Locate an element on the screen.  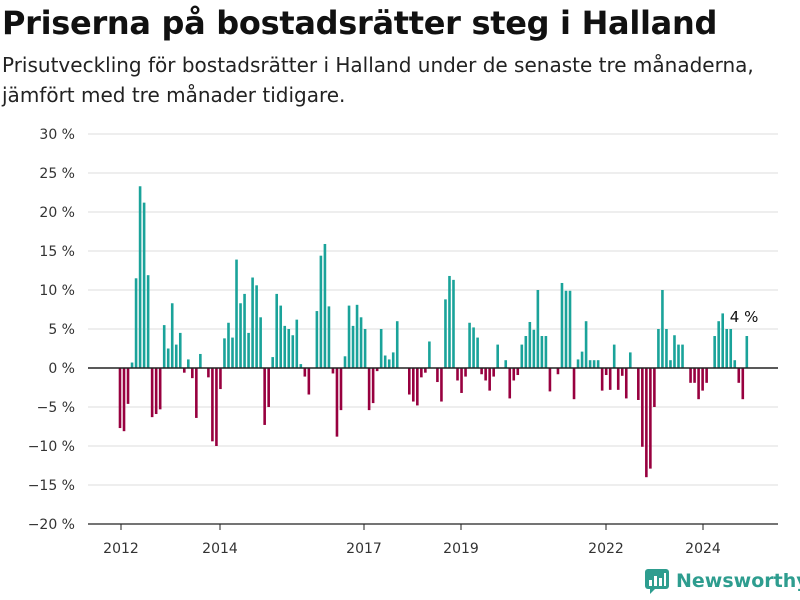
y-tick-label: 15 % is located at coordinates (57, 252).